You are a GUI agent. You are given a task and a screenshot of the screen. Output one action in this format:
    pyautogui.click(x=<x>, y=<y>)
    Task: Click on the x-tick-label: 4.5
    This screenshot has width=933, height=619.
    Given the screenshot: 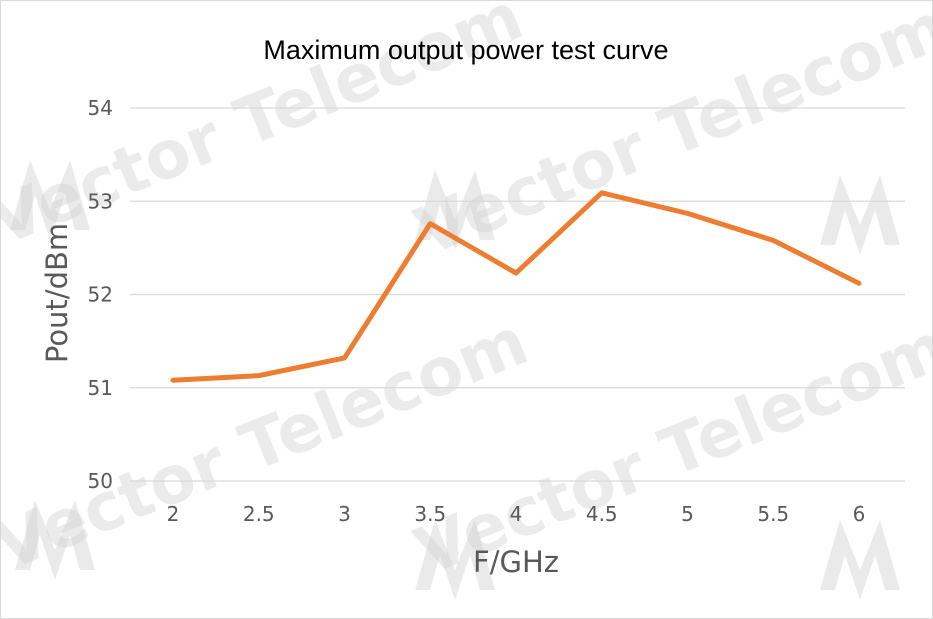 What is the action you would take?
    pyautogui.click(x=602, y=514)
    